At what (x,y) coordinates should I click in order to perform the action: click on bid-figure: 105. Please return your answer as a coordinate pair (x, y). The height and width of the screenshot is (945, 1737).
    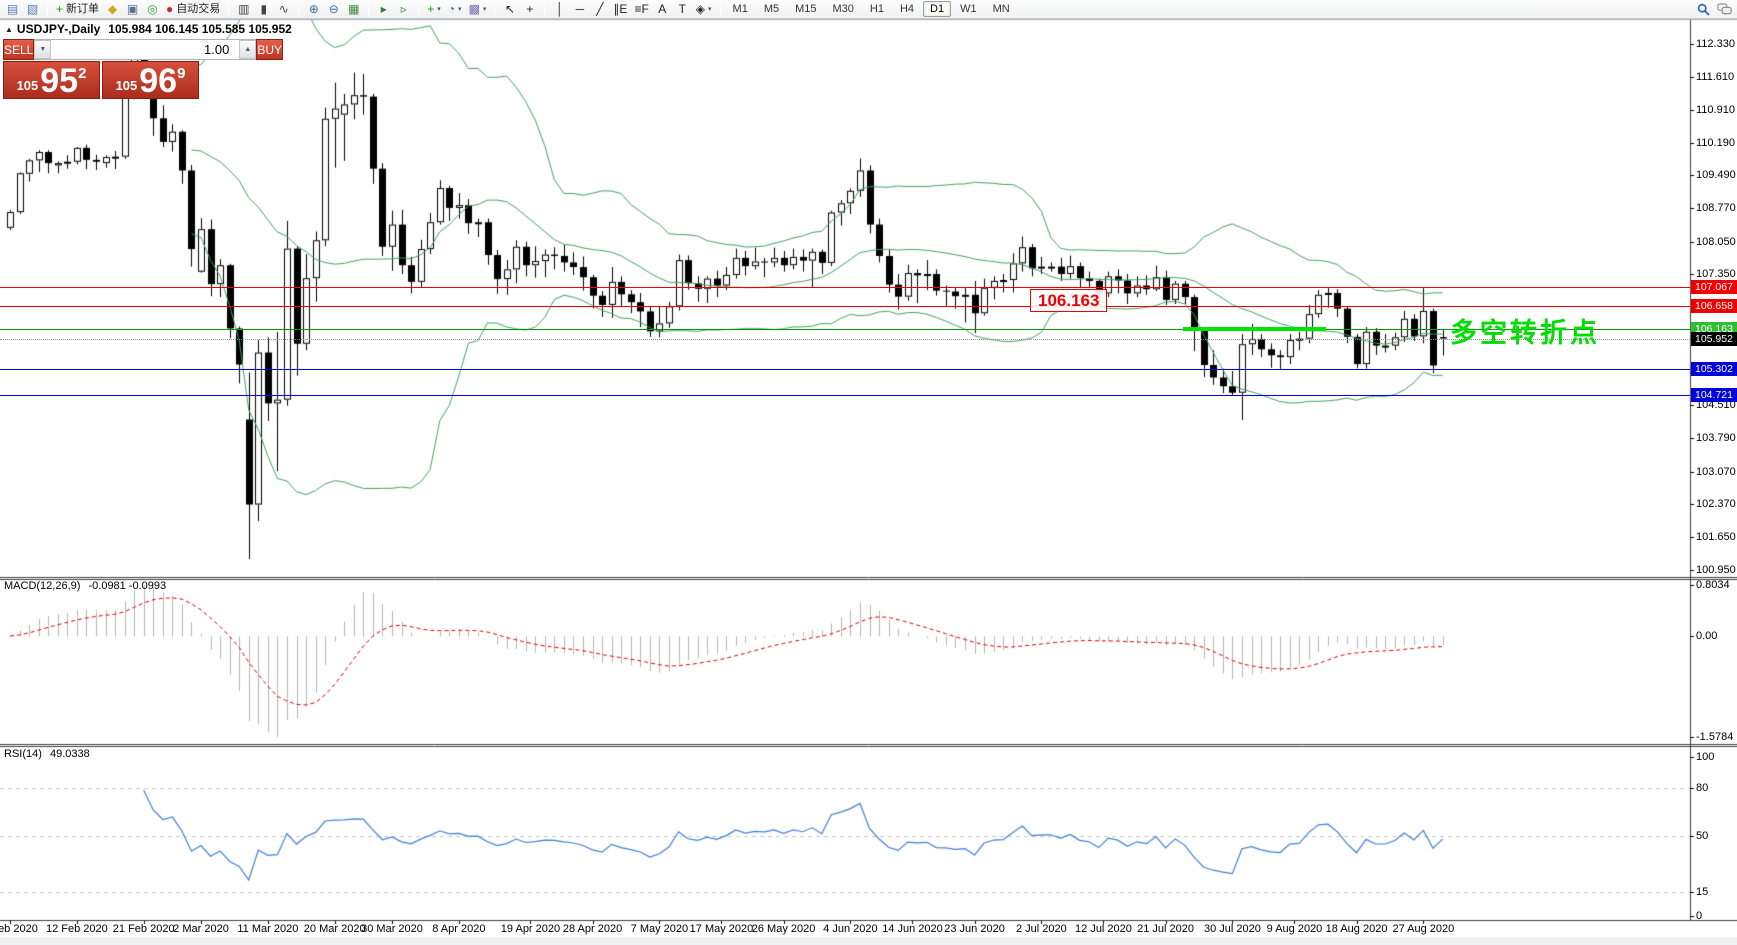
    Looking at the image, I should click on (27, 85).